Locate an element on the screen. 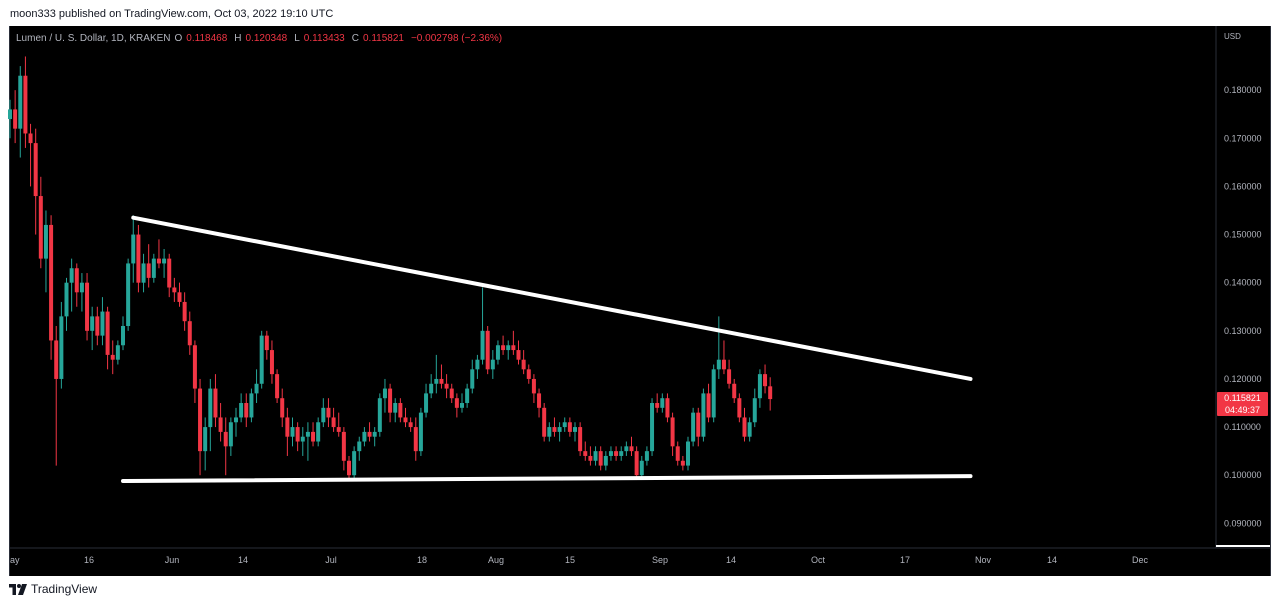 The height and width of the screenshot is (604, 1280). tradingview-logo: TradingView is located at coordinates (53, 589).